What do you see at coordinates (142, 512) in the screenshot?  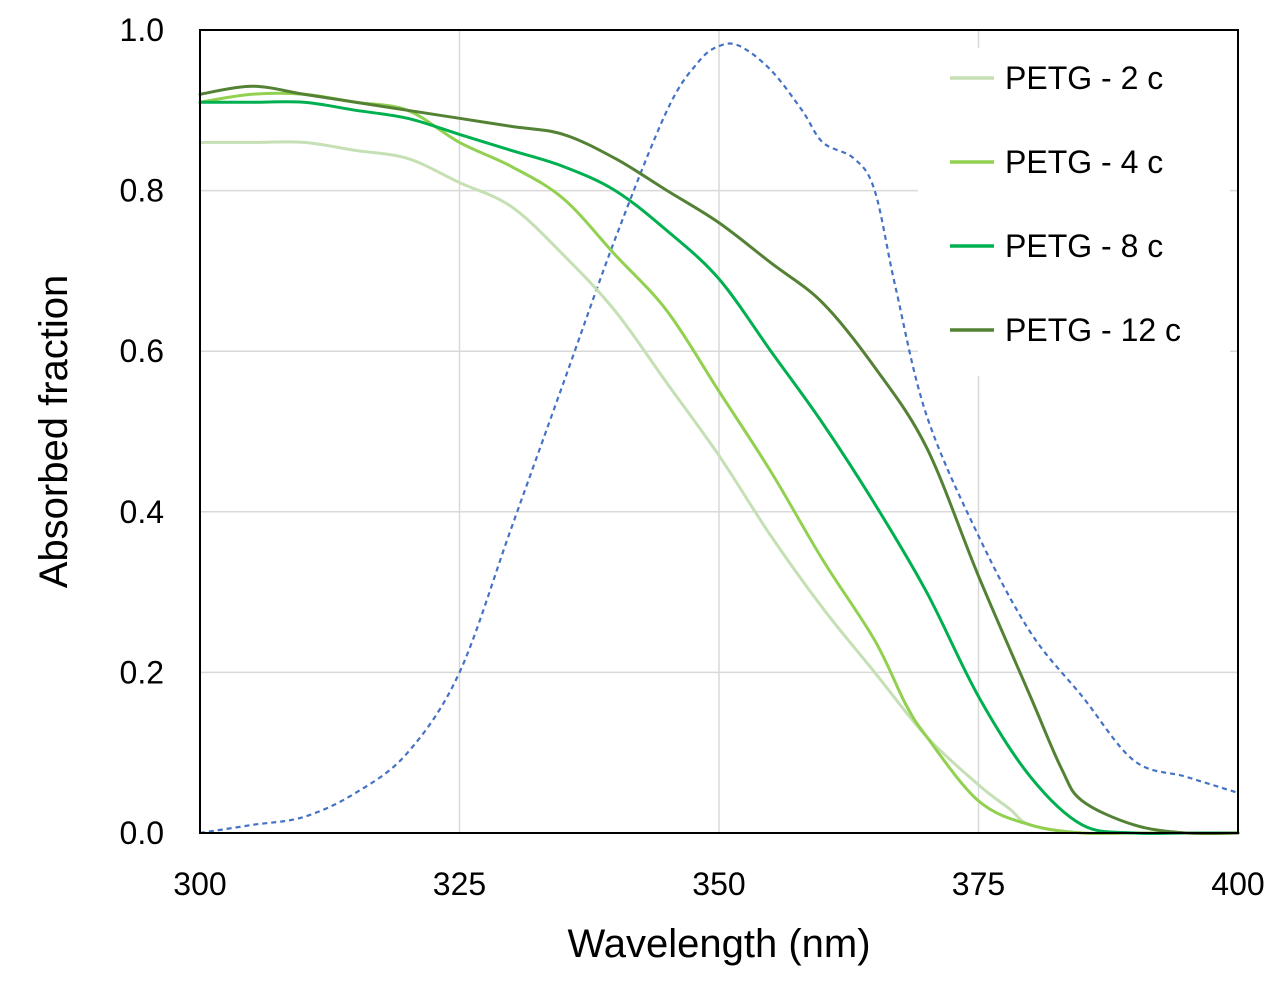 I see `y-tick-label: 0.4` at bounding box center [142, 512].